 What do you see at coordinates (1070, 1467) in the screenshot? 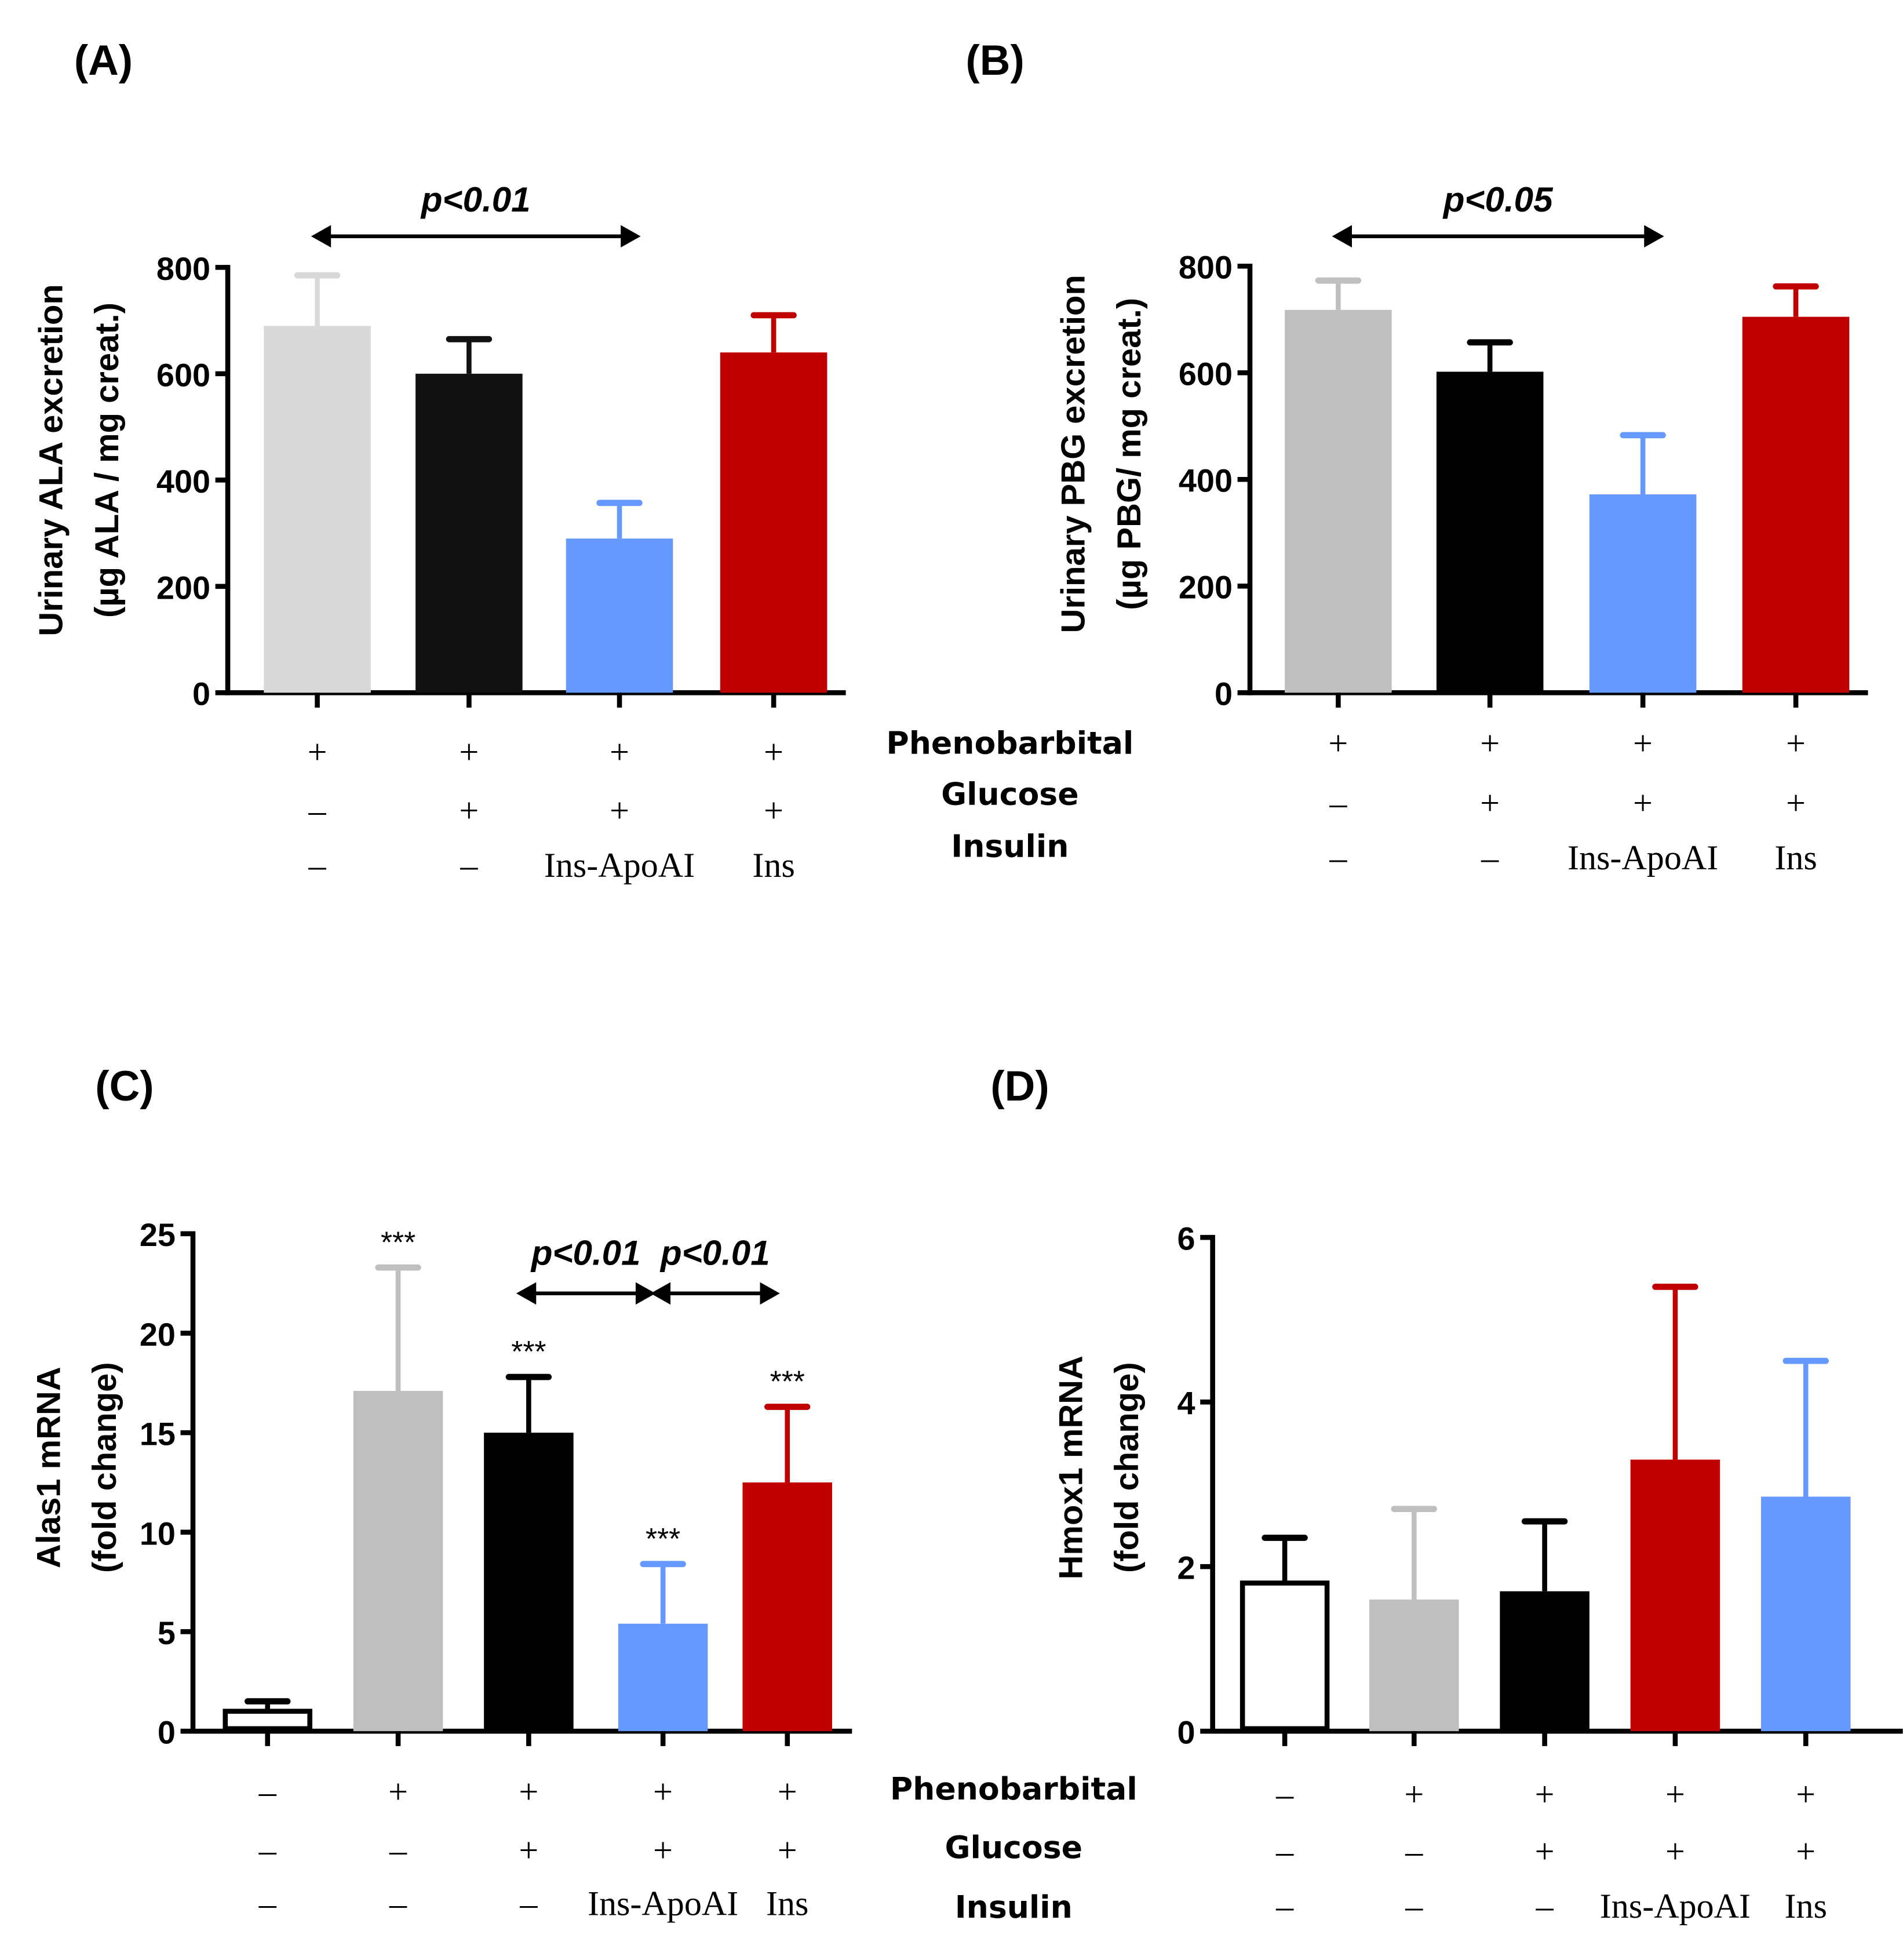
I see `y-axis-label: Hmox1 mRNA` at bounding box center [1070, 1467].